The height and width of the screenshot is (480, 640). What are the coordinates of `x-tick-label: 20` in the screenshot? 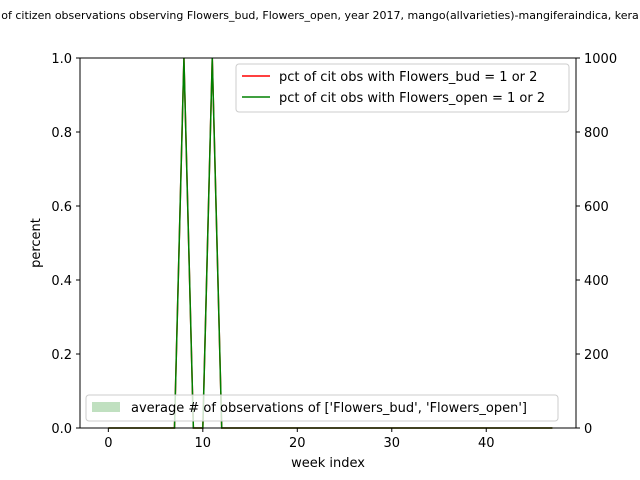 It's located at (297, 443).